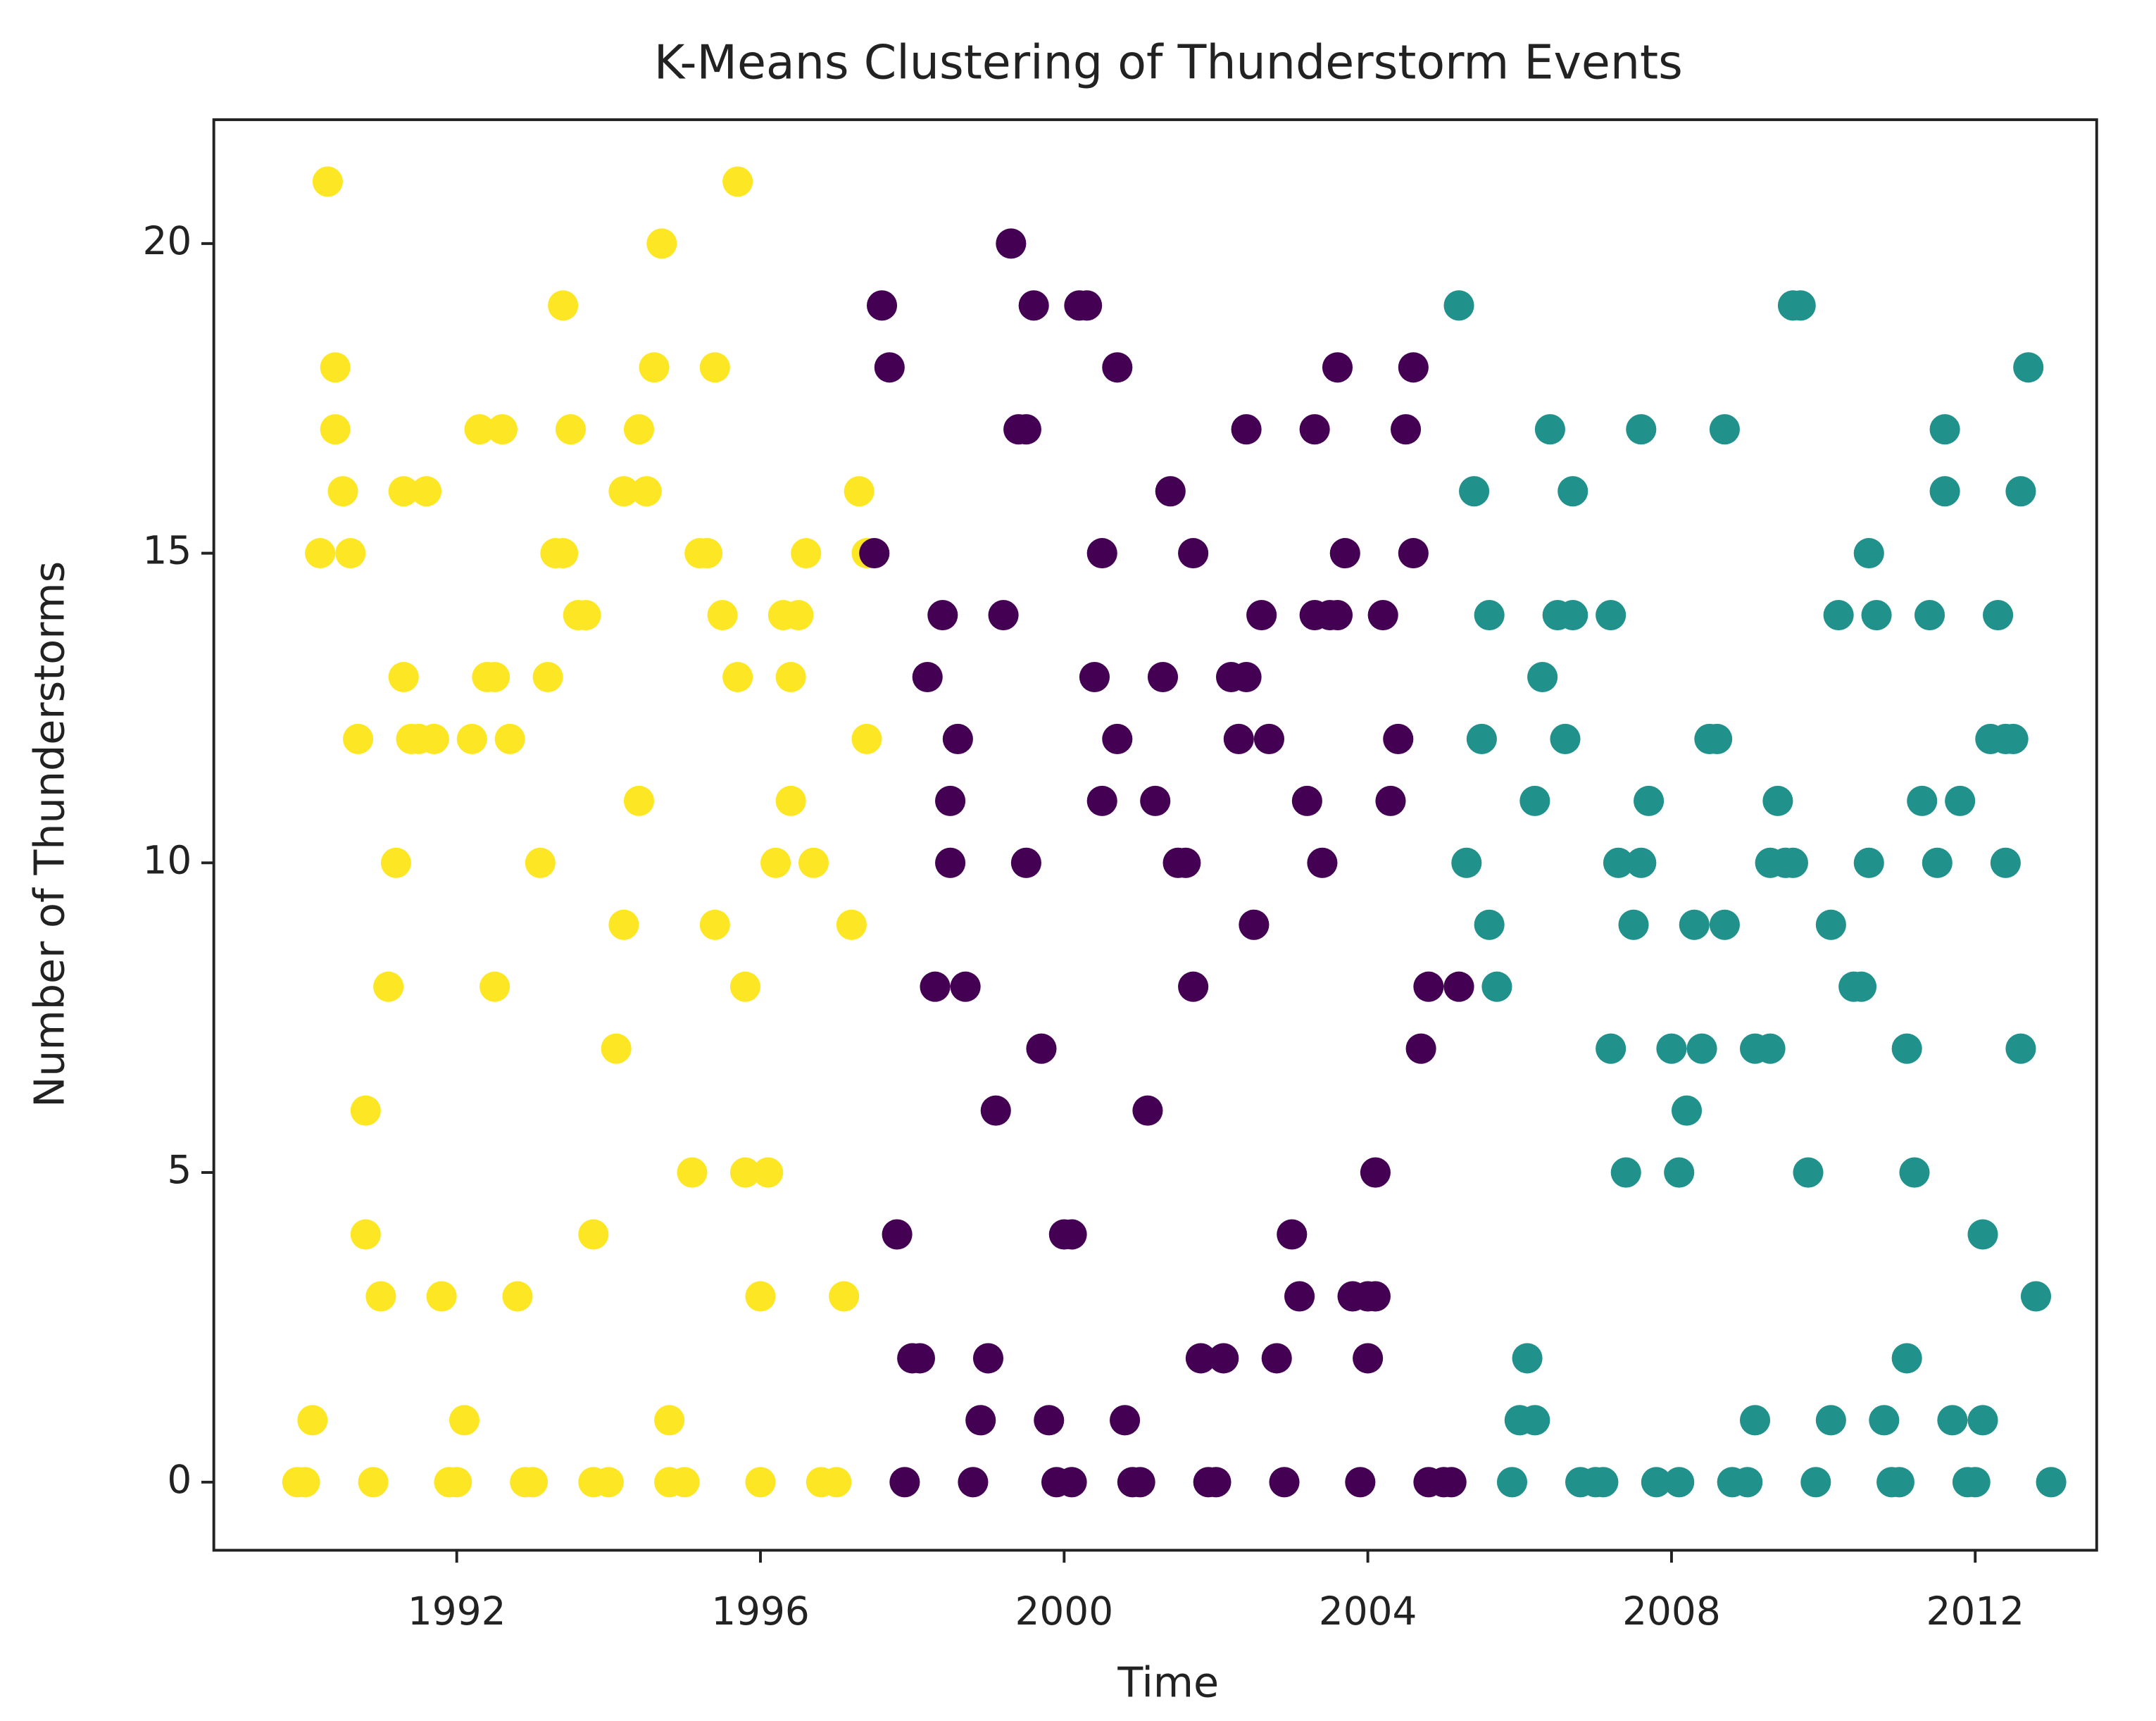 The height and width of the screenshot is (1721, 2156). Describe the element at coordinates (1368, 1611) in the screenshot. I see `x-tick-label: 2004` at that location.